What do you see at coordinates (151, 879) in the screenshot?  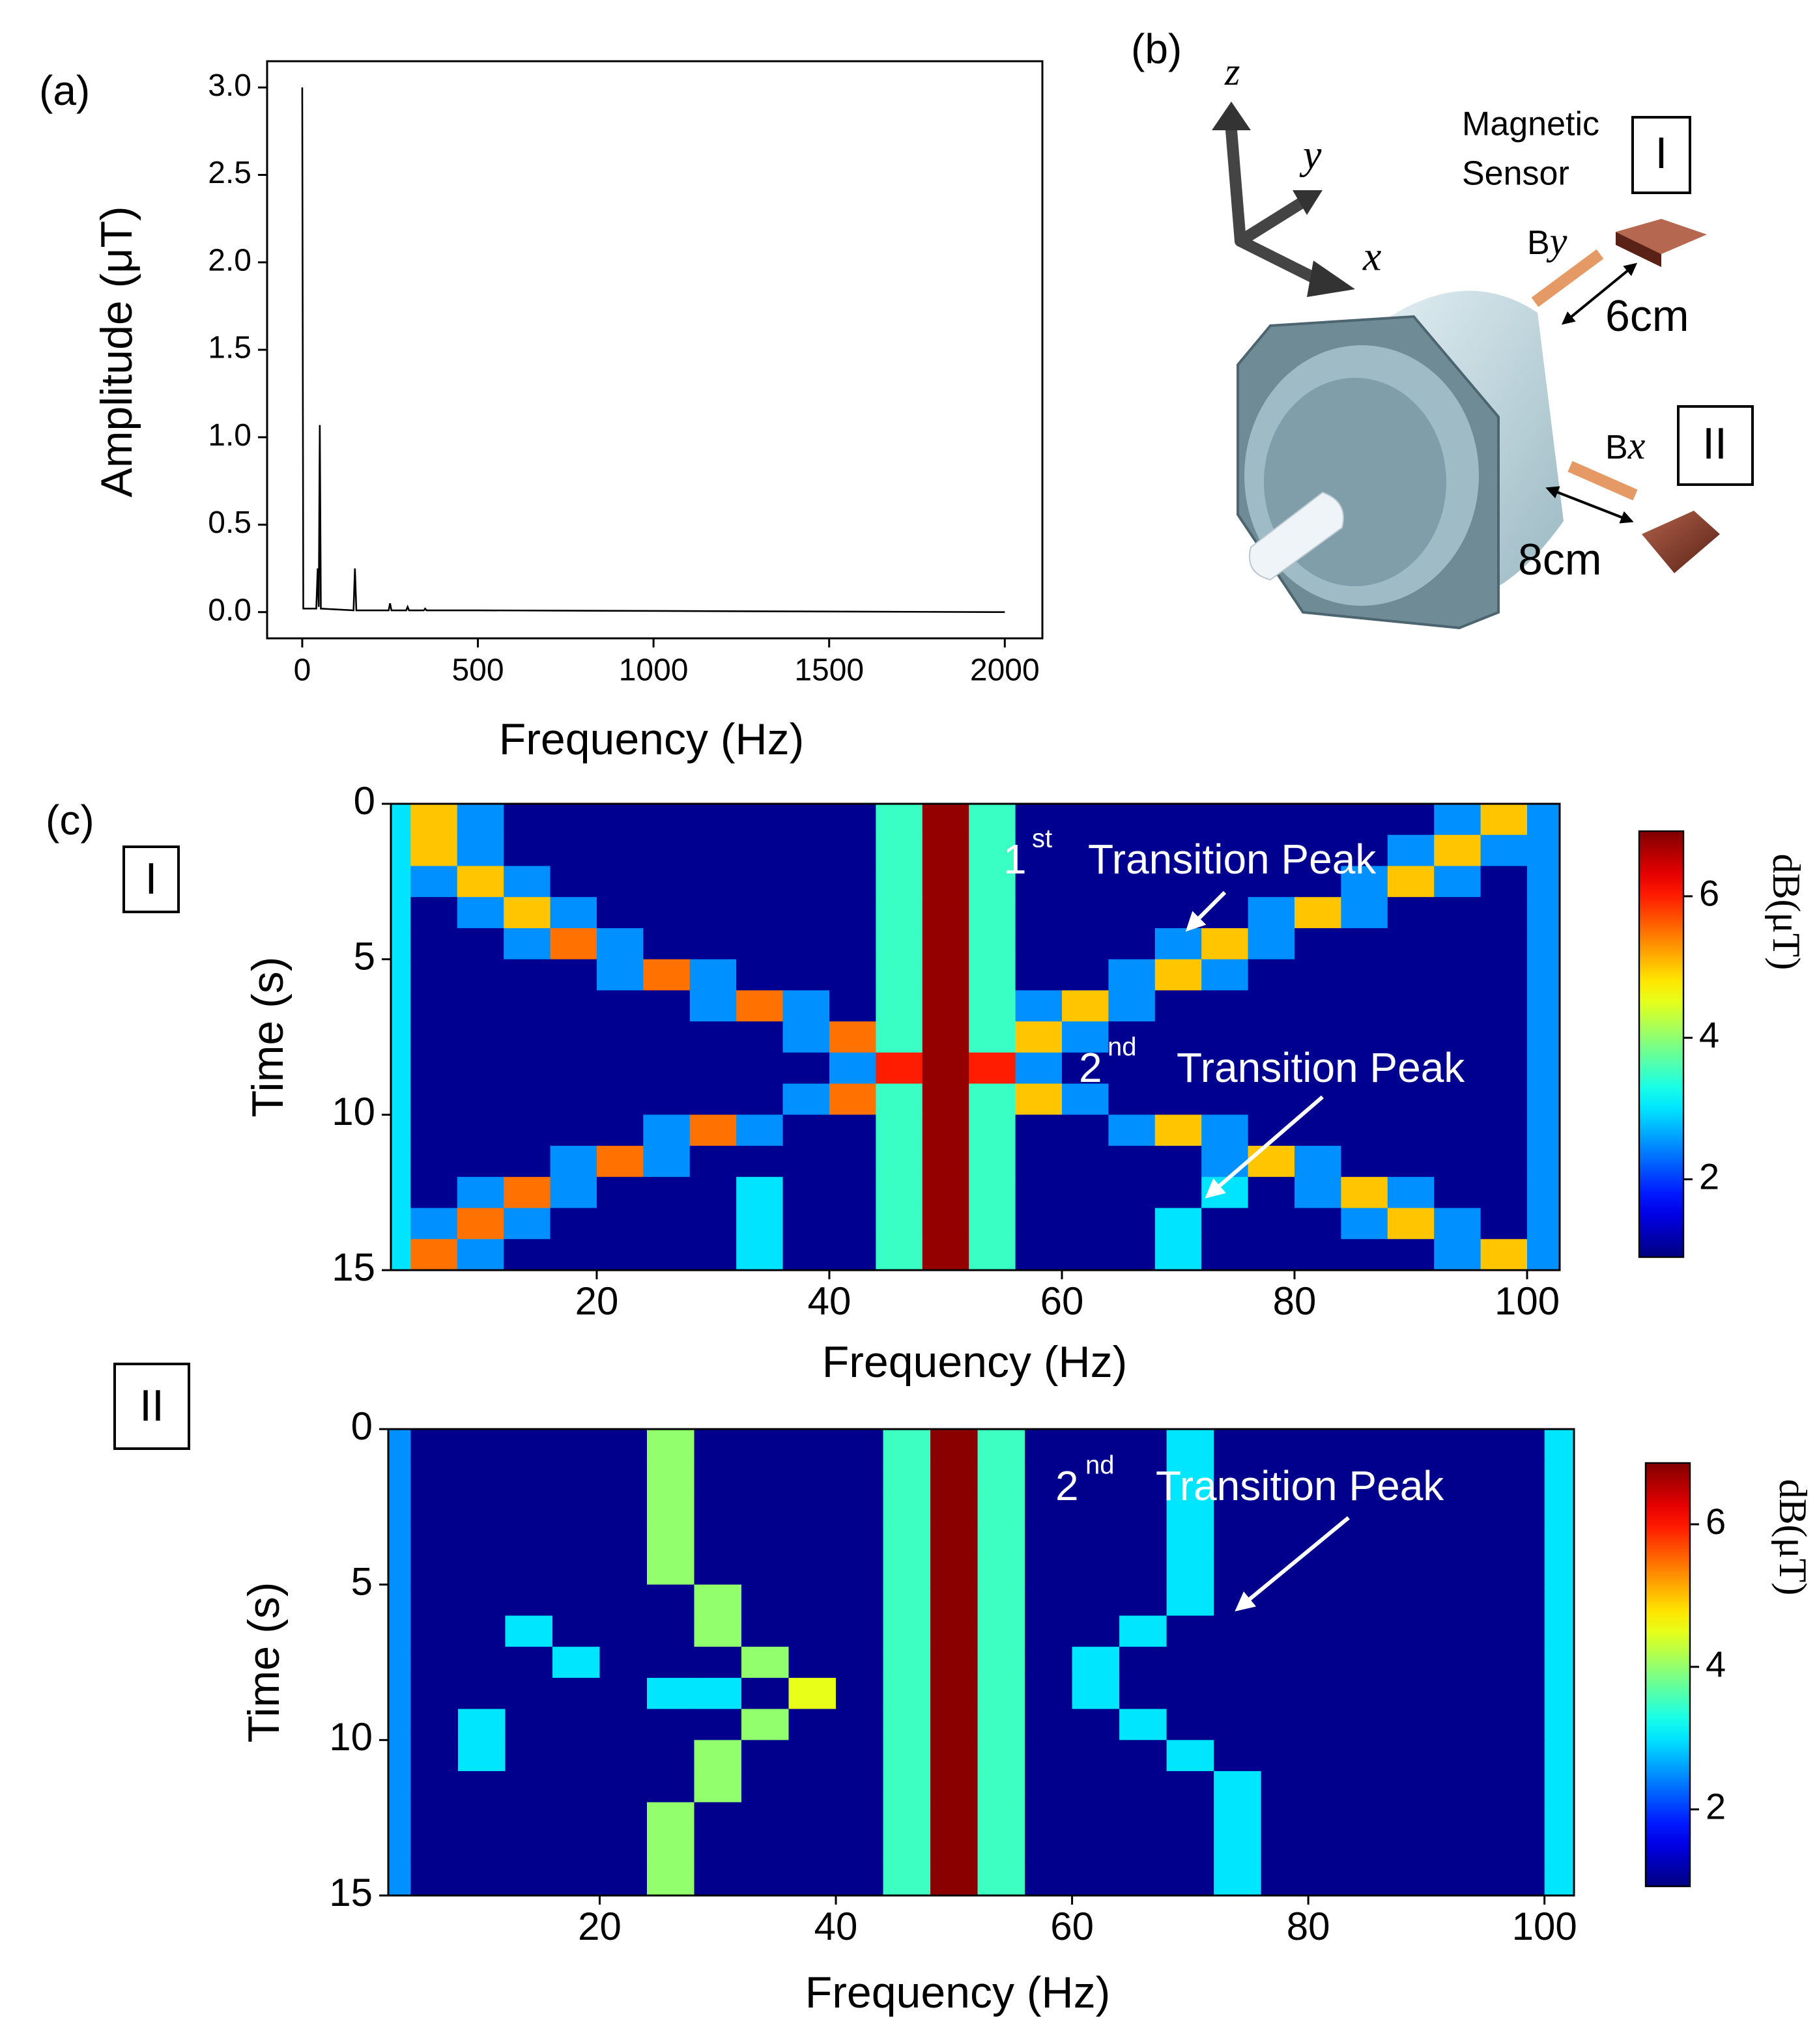 I see `sensor-box` at bounding box center [151, 879].